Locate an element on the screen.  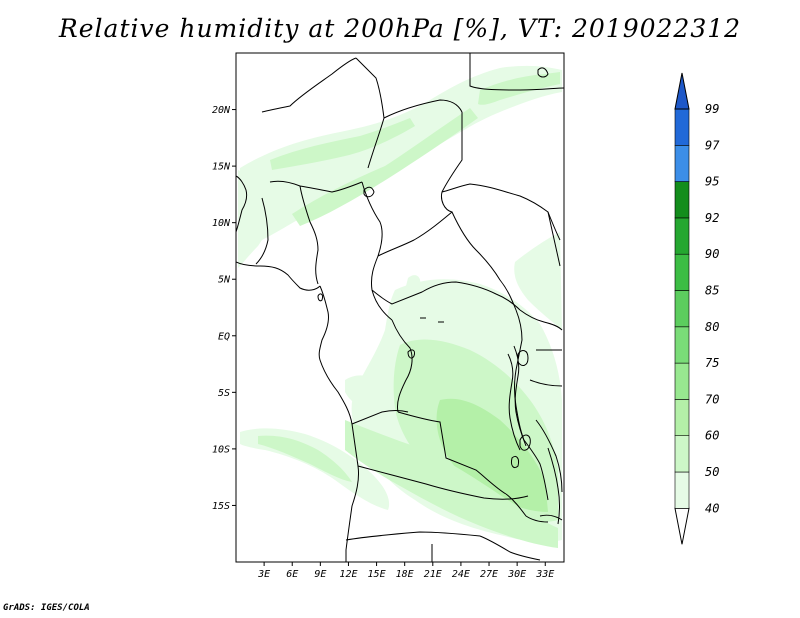
y-axis-ticks: 20N 15N 10N 5N EQ 5S 10S 15S is located at coordinates (224, 308).